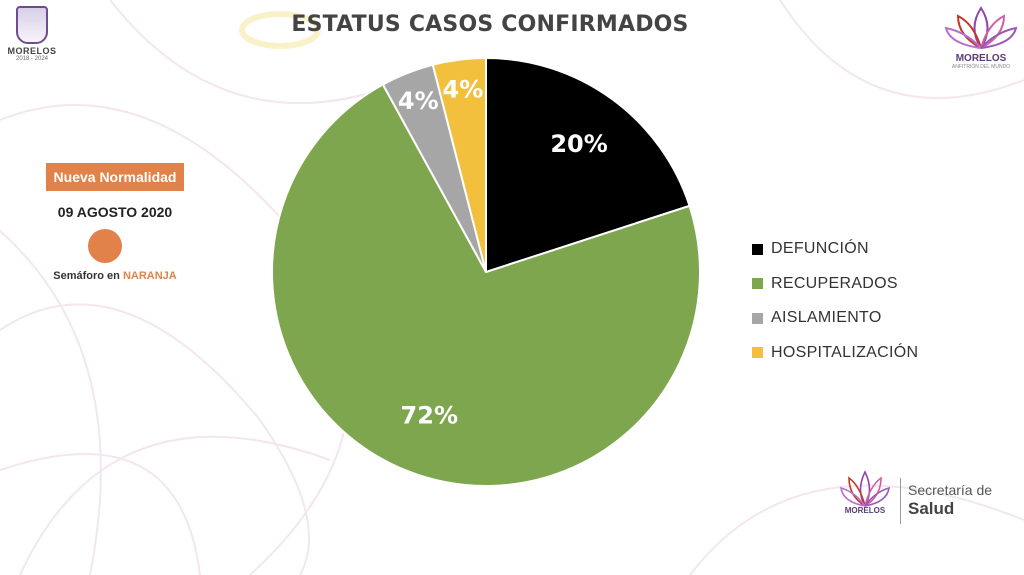  I want to click on pie-label-0: 20%, so click(578, 144).